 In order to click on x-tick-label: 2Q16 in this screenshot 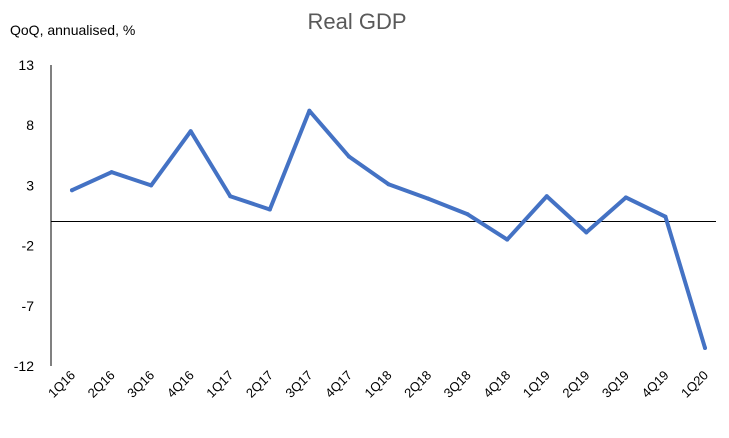, I will do `click(101, 384)`.